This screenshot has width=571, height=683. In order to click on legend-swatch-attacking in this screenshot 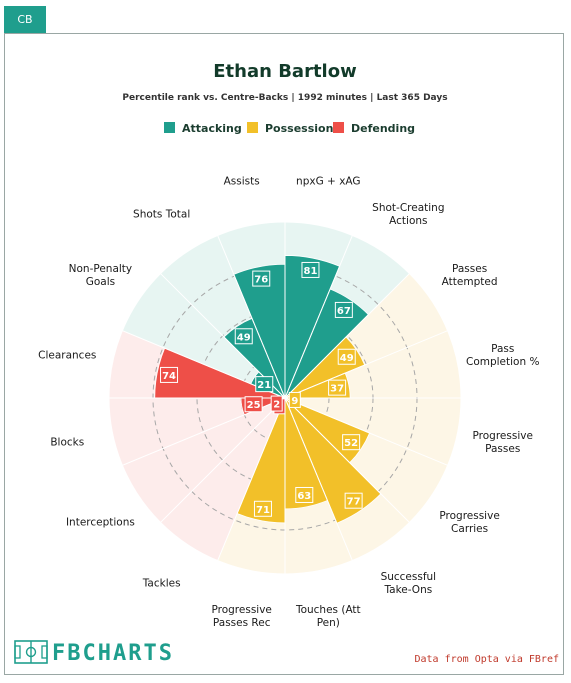, I will do `click(169, 127)`.